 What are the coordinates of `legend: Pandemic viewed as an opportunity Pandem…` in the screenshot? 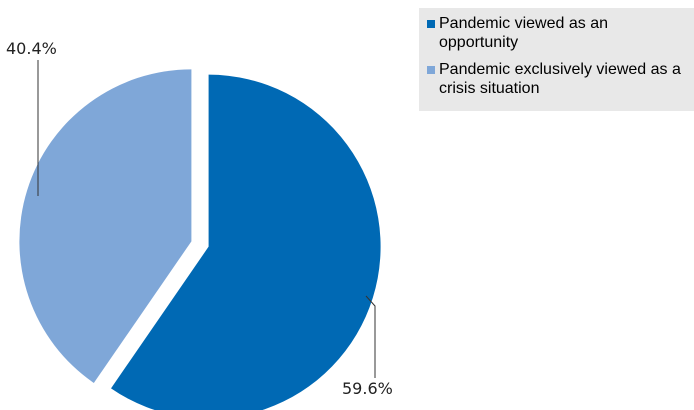 It's located at (556, 59).